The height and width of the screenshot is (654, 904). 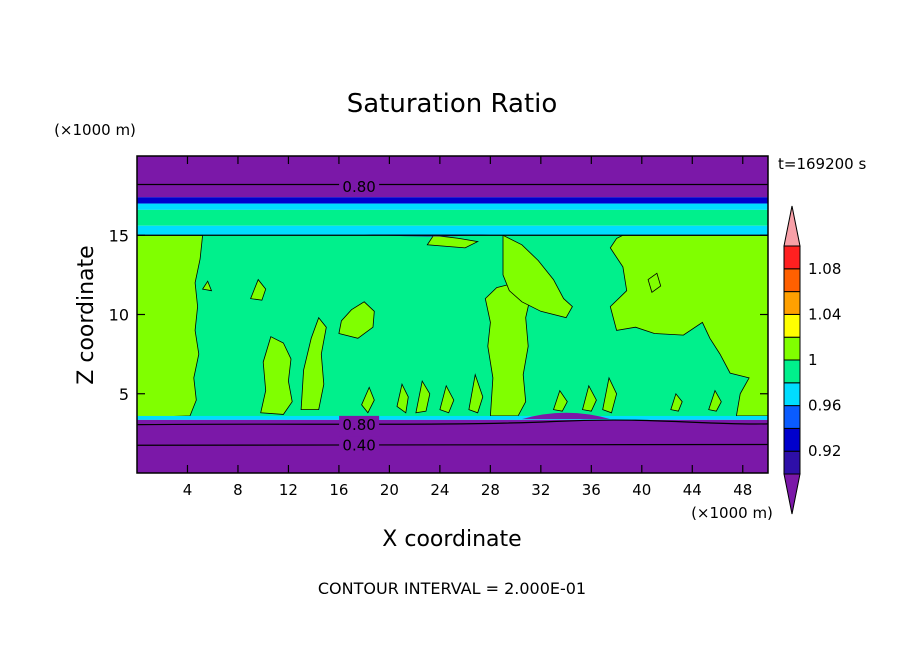 I want to click on colorbar-label: 0.96, so click(x=824, y=406).